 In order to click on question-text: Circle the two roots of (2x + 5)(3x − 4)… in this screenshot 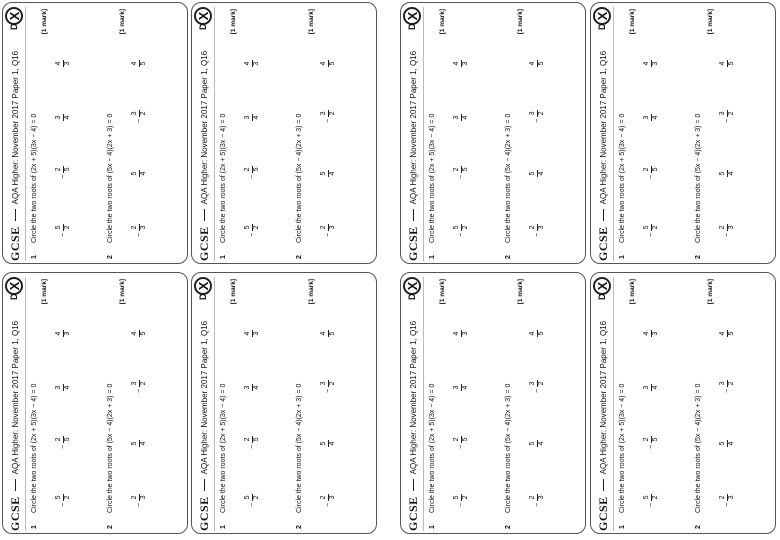, I will do `click(223, 448)`.